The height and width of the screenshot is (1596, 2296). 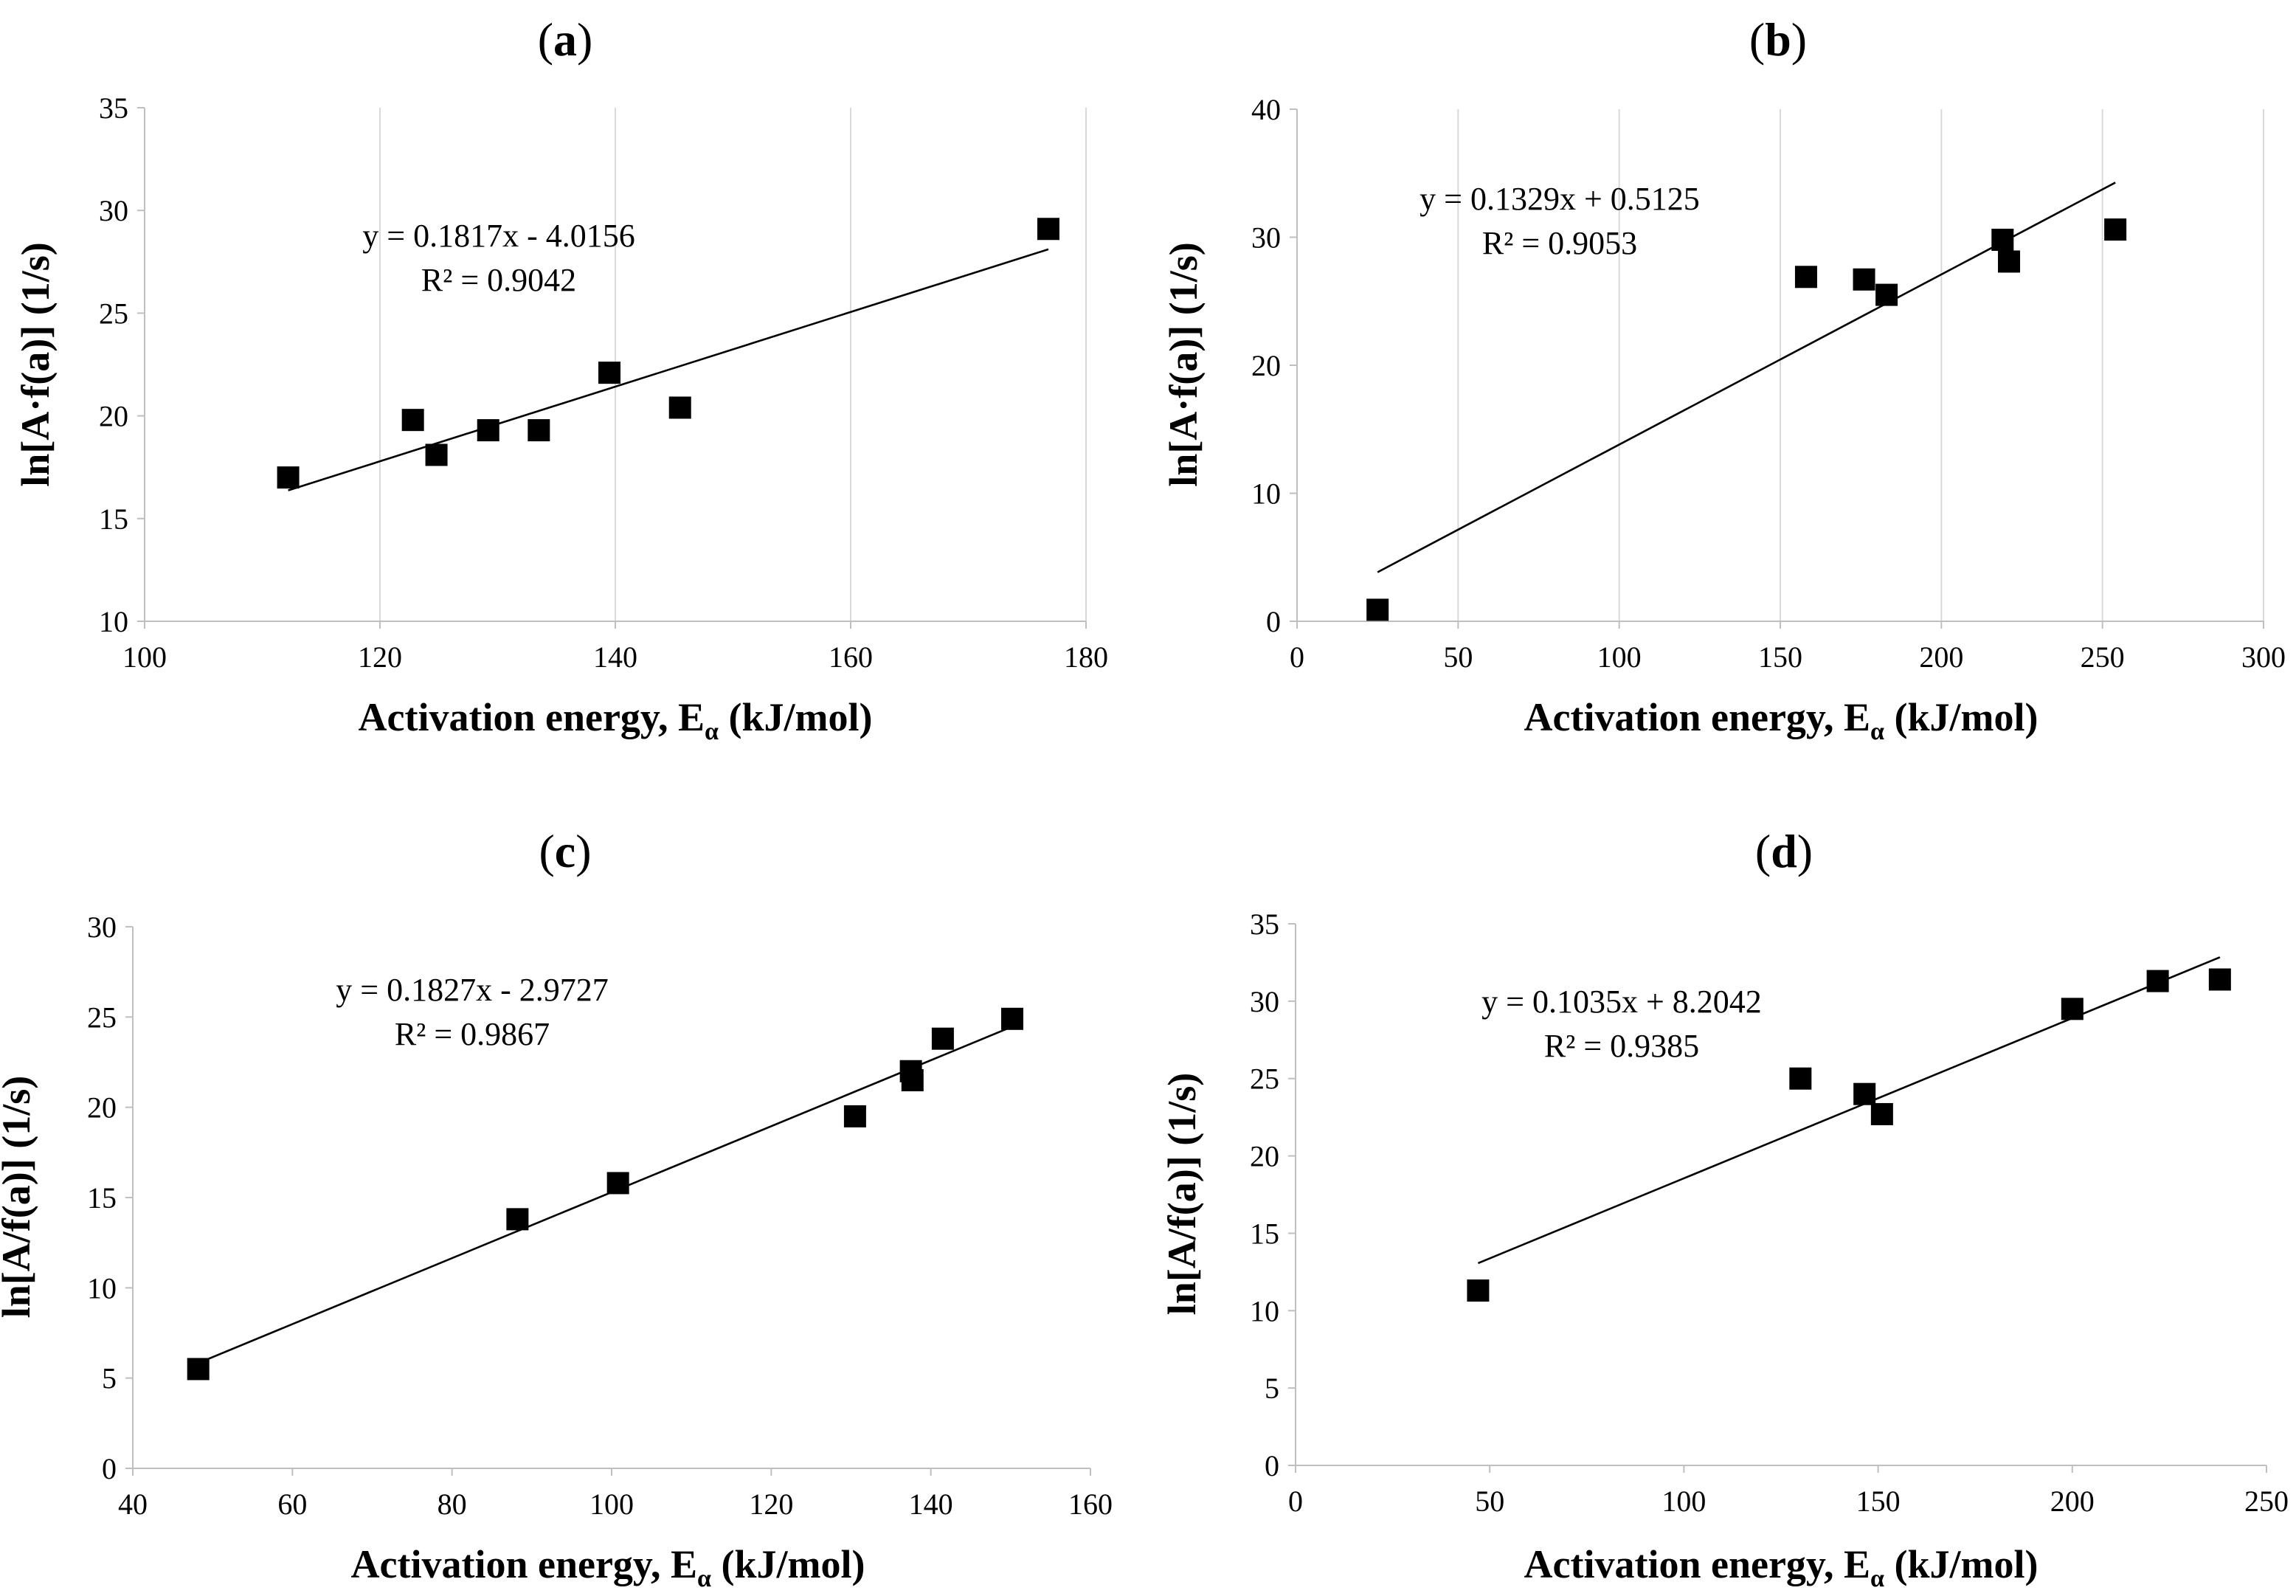 I want to click on panel-label: (c), so click(x=565, y=851).